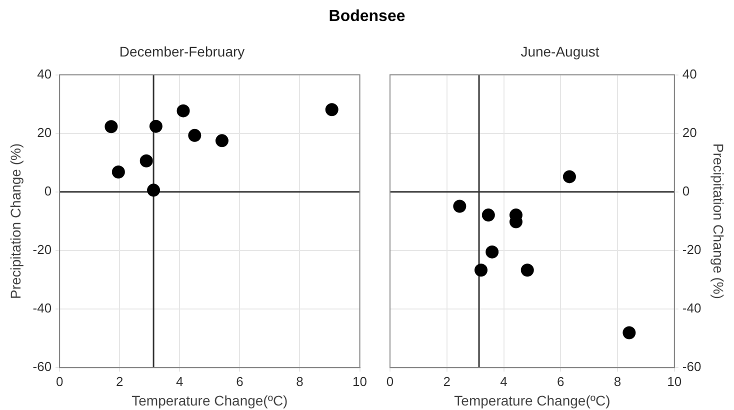 This screenshot has height=410, width=734. What do you see at coordinates (686, 191) in the screenshot?
I see `y2-tick-label: 0` at bounding box center [686, 191].